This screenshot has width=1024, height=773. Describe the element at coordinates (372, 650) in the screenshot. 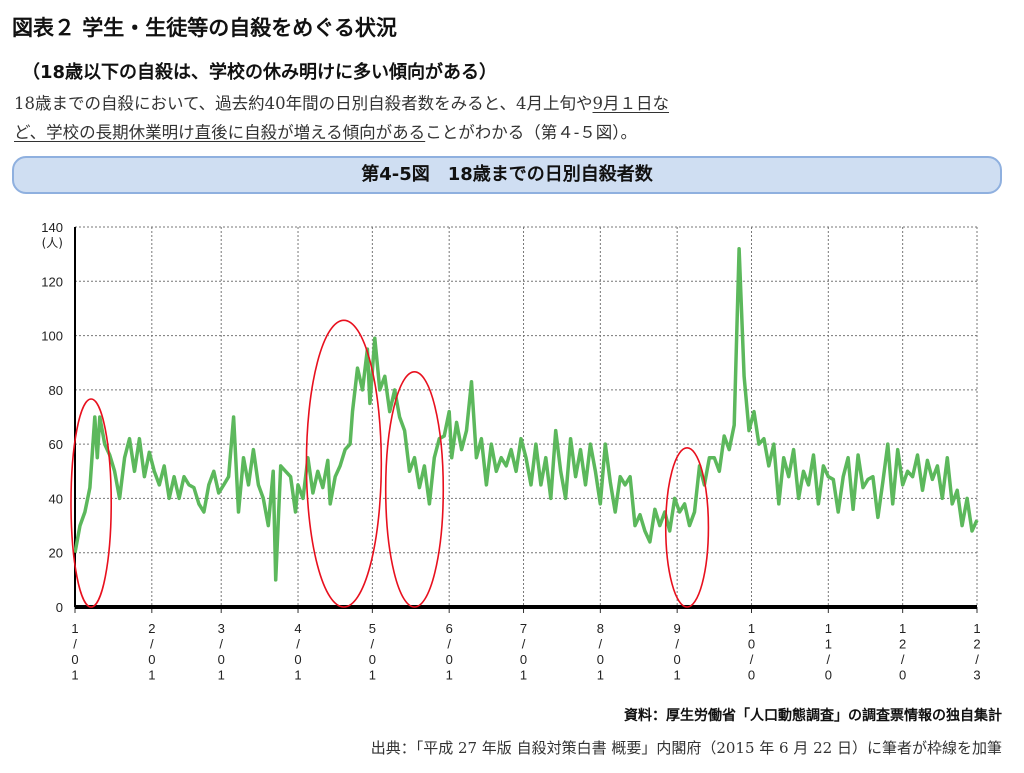

I see `x-tick-label: 5/0 1` at that location.